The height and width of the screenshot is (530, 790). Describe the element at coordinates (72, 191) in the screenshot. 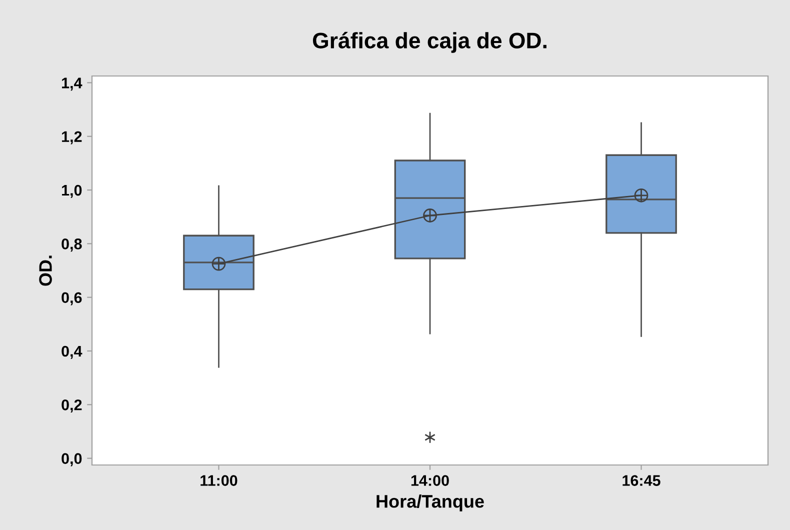

I see `y-tick-label: 1,0` at that location.